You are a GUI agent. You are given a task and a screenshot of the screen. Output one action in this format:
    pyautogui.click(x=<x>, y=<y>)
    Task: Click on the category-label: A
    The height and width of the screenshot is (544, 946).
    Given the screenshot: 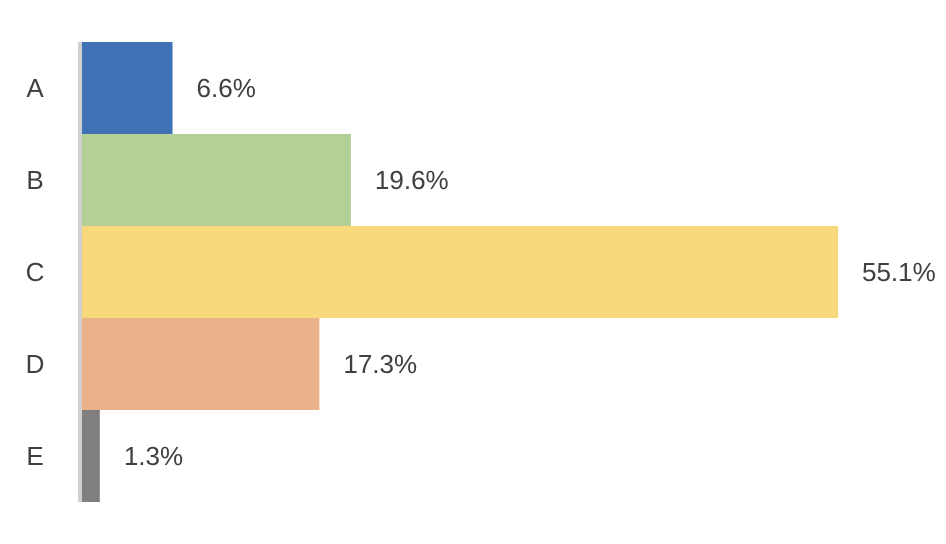 What is the action you would take?
    pyautogui.click(x=35, y=88)
    